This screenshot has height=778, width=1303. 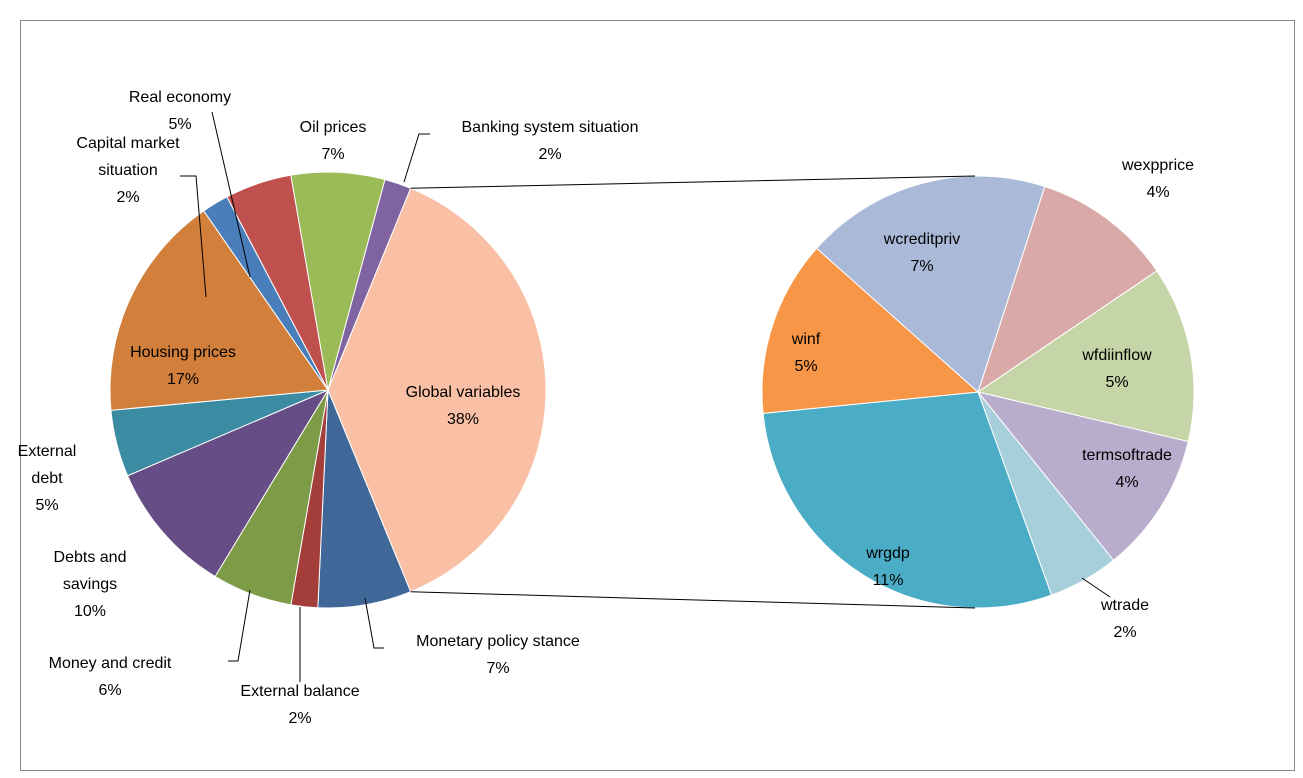 I want to click on slice-label: External debt 5%, so click(x=47, y=478).